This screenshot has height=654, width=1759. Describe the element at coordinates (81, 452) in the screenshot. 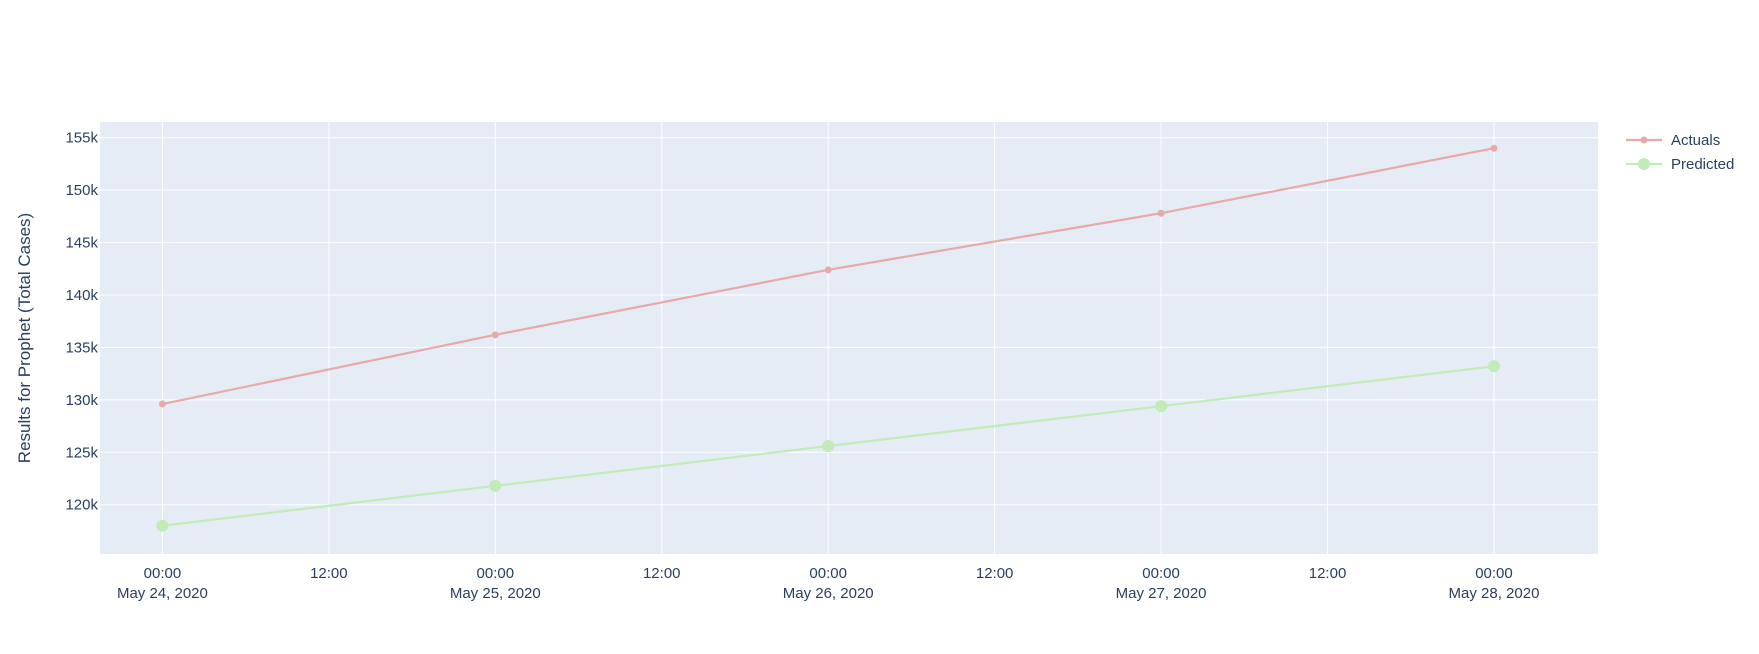

I see `y-tick-label: 125k` at that location.